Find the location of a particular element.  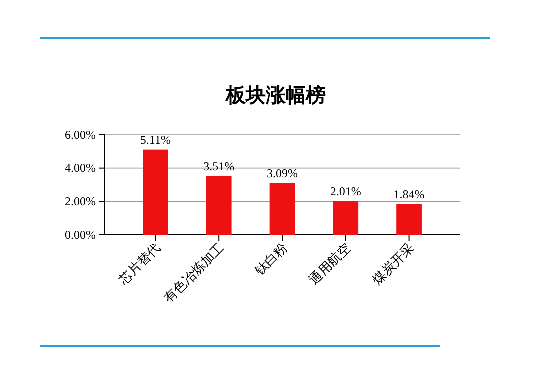

y-tick-label: 6.00% is located at coordinates (80, 135).